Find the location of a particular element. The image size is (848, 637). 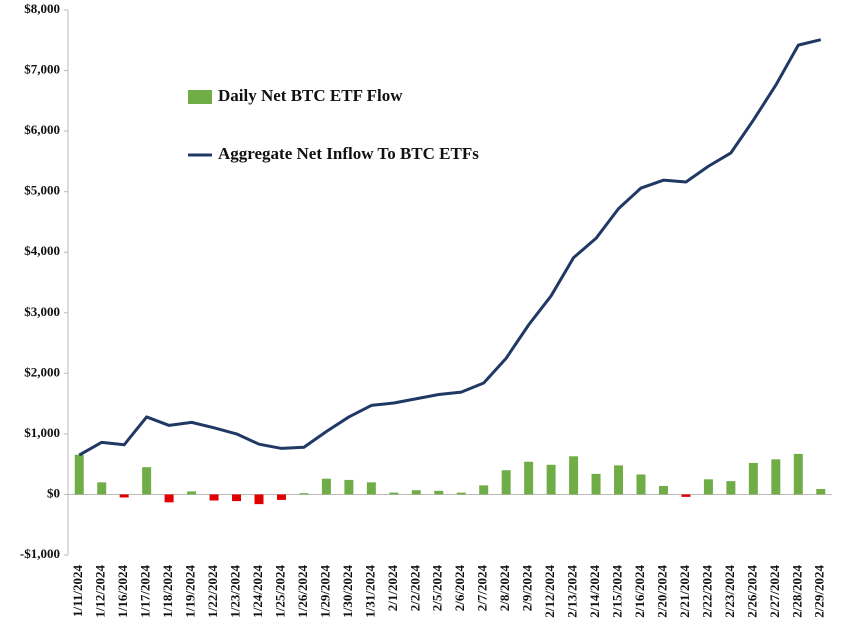

y-tick-label: $8,000 is located at coordinates (42, 8).